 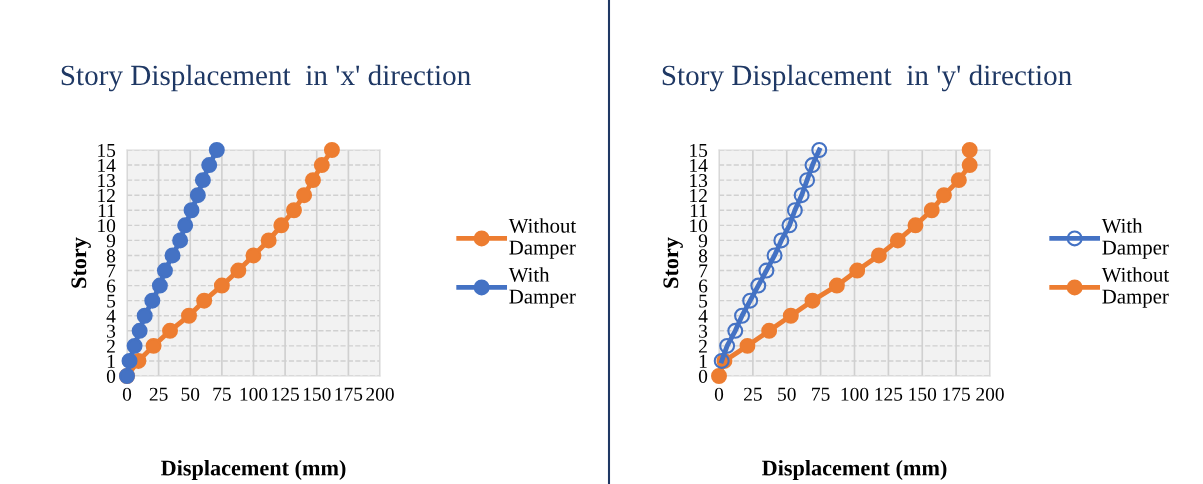 I want to click on chart-title: Story Displacement in 'x' direction, so click(x=266, y=78).